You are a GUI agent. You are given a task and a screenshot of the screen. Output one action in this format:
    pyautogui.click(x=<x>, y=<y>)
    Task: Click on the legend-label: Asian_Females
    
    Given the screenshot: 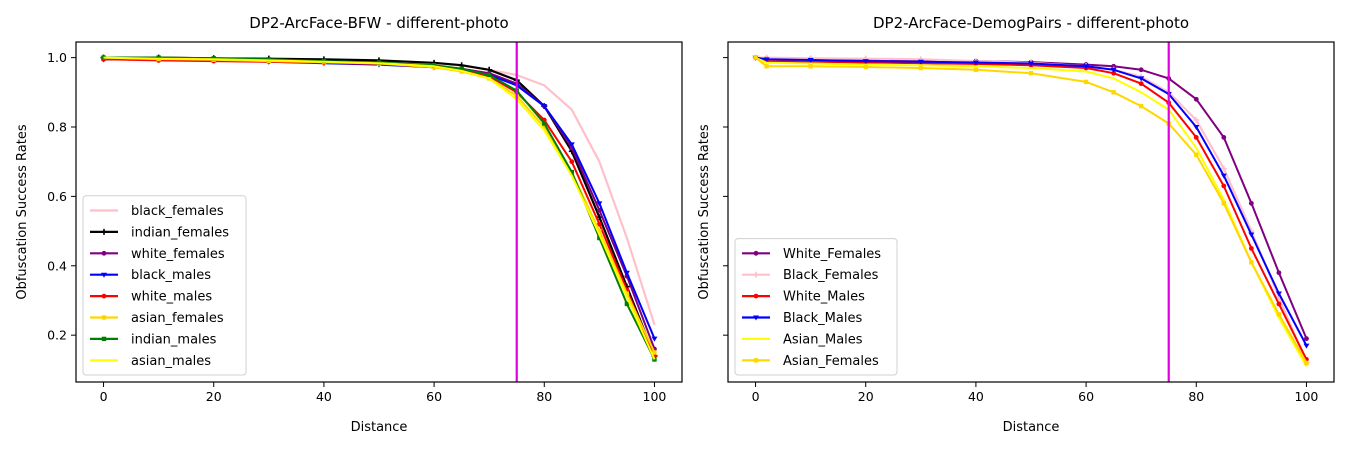 What is the action you would take?
    pyautogui.click(x=831, y=361)
    